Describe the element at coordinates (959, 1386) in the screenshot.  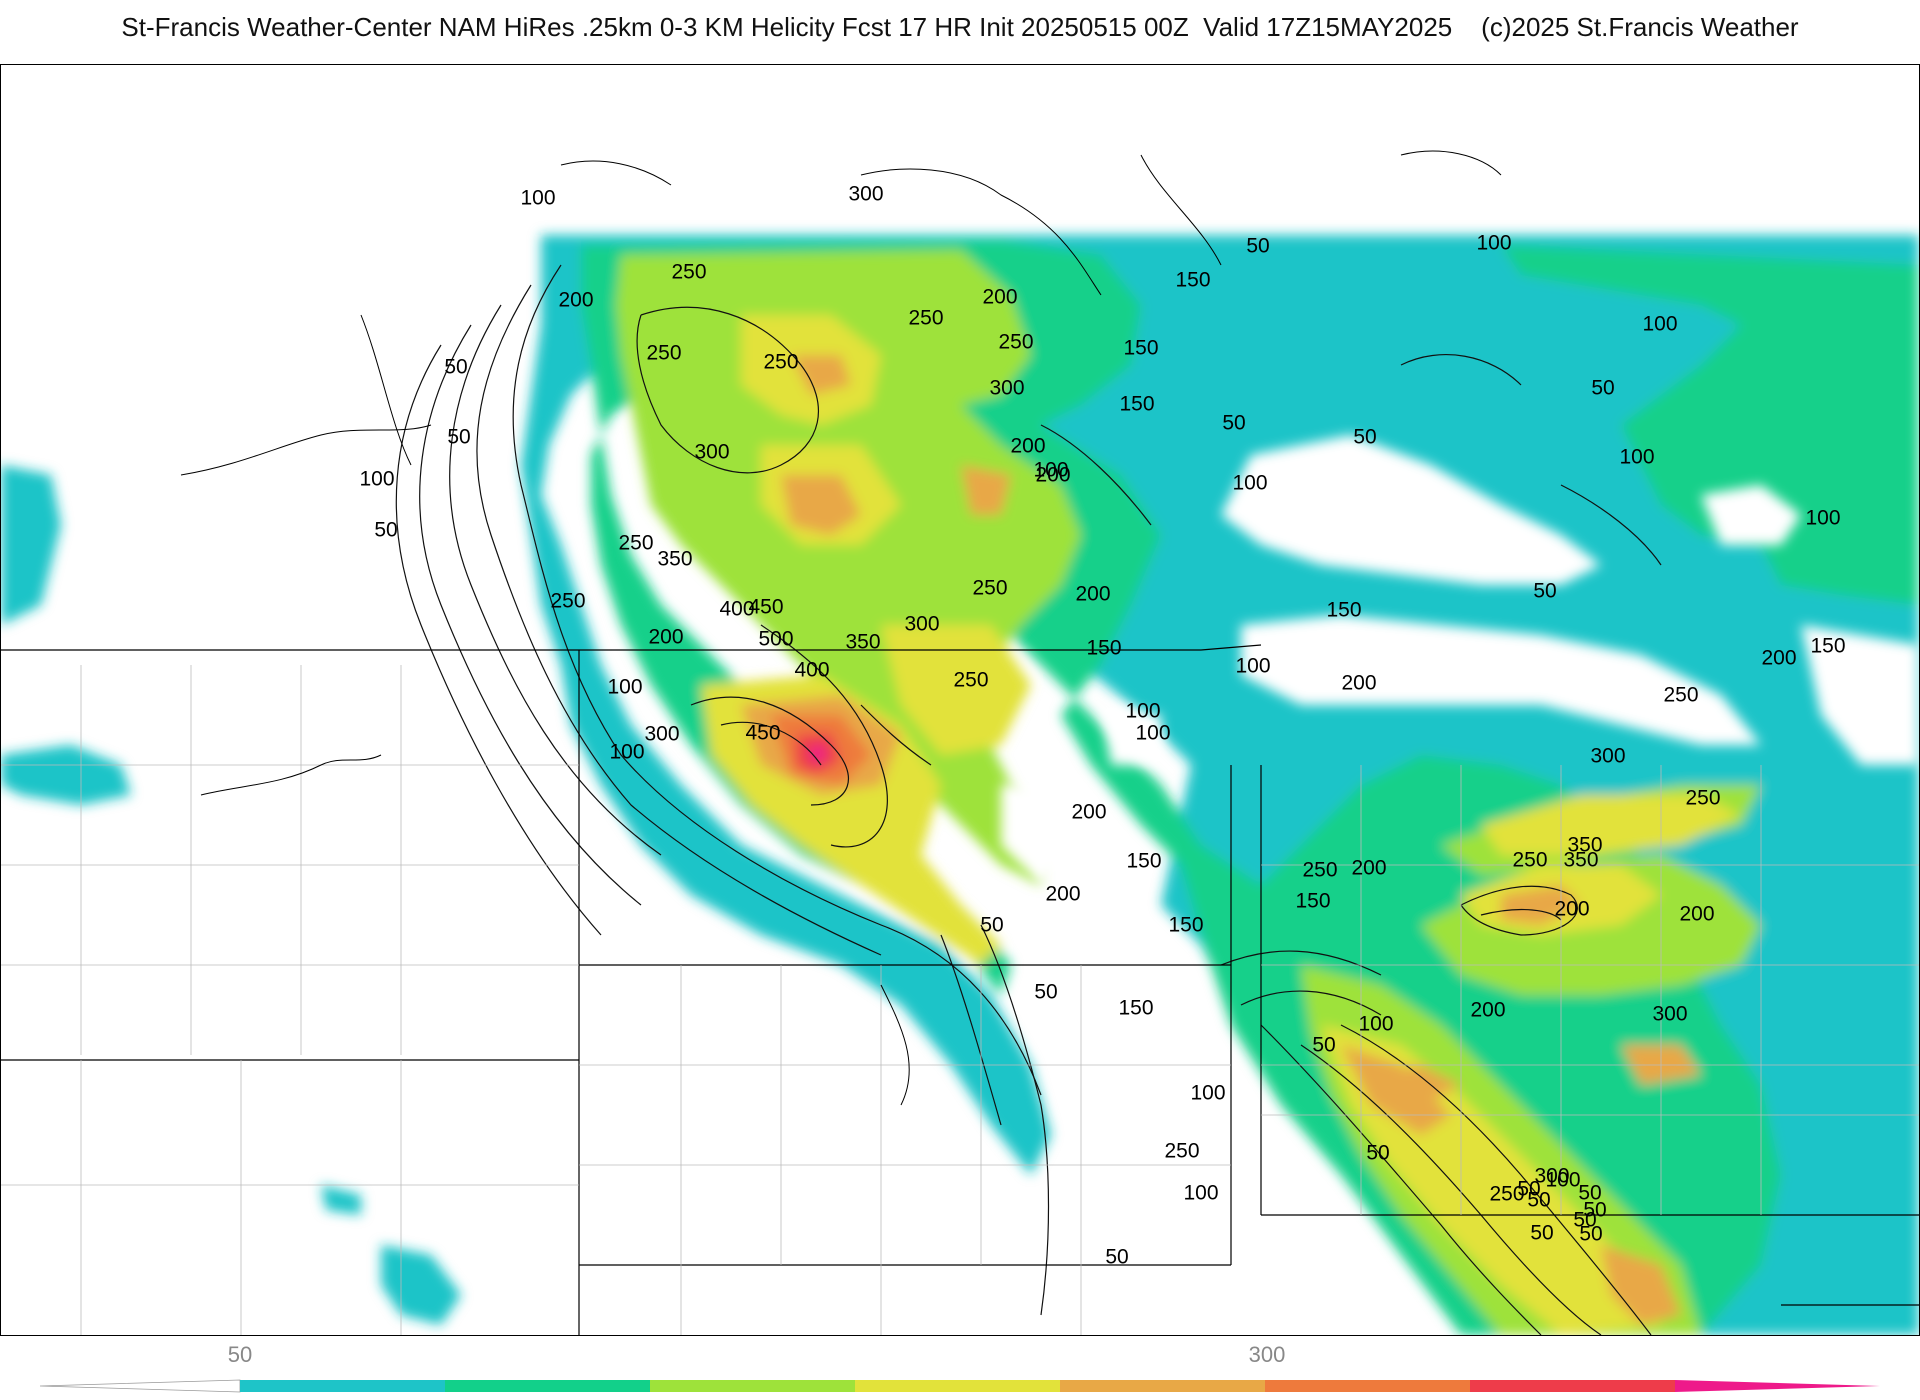
I see `colorbar-ramp` at that location.